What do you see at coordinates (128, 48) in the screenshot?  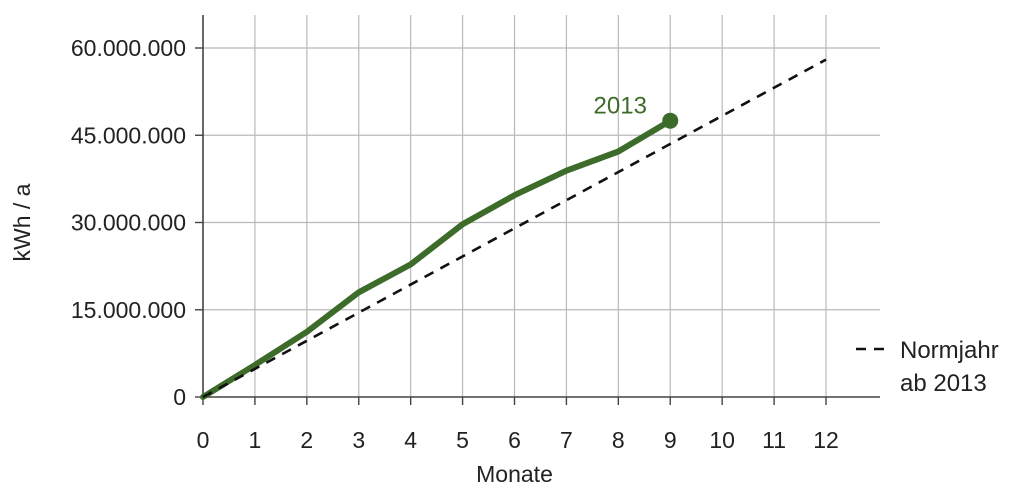 I see `y-tick-label: 60.000.000` at bounding box center [128, 48].